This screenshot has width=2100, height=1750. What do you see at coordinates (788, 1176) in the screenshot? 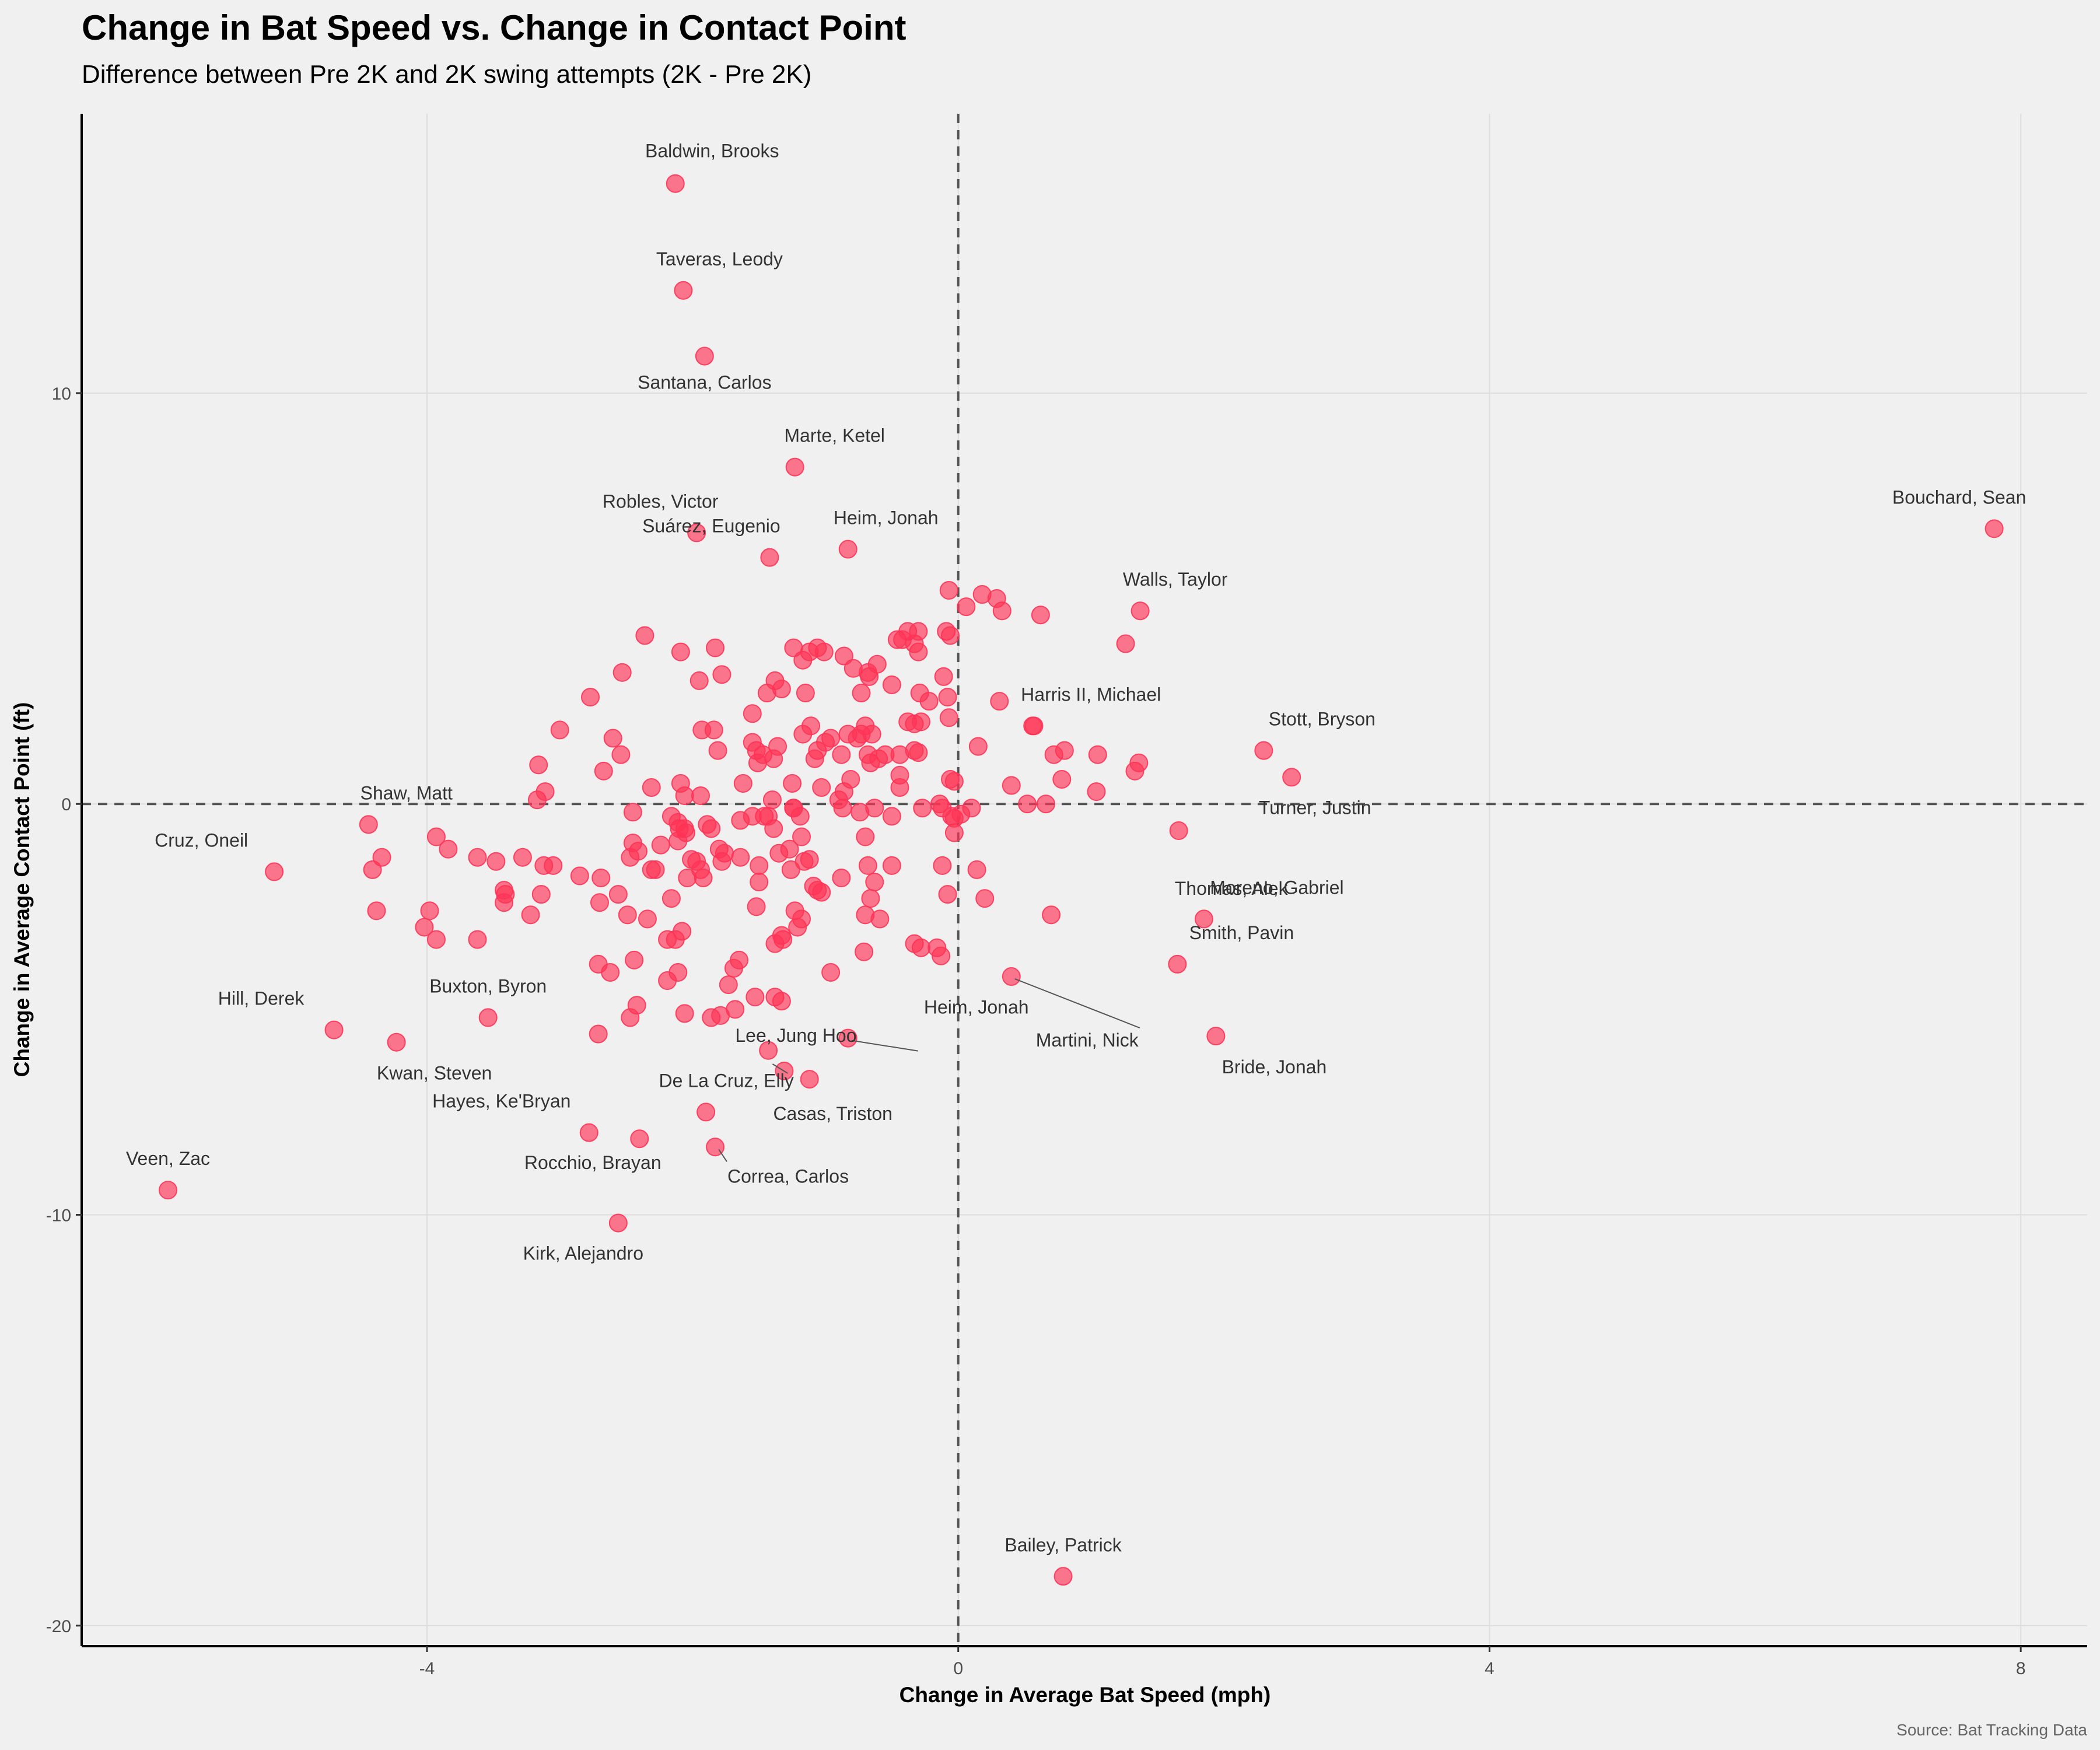
I see `point-label: Correa, Carlos` at bounding box center [788, 1176].